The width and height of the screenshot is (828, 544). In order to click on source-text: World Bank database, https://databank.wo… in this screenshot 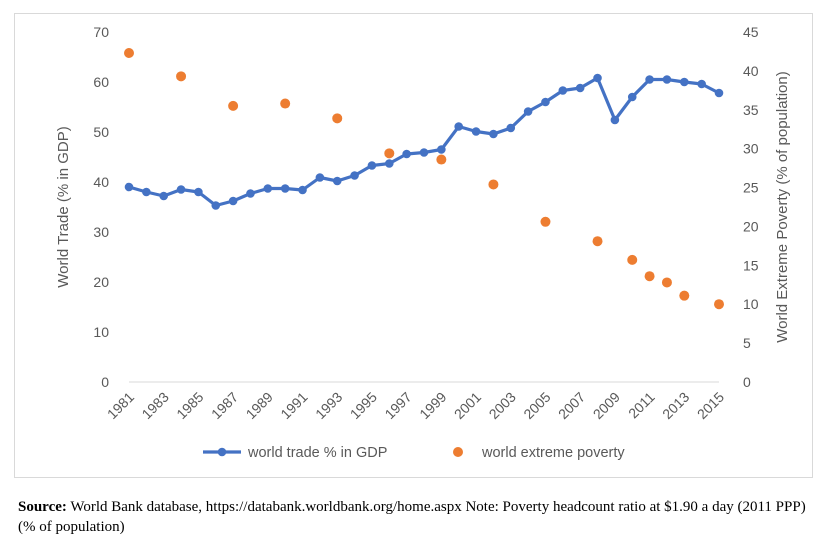, I will do `click(412, 517)`.